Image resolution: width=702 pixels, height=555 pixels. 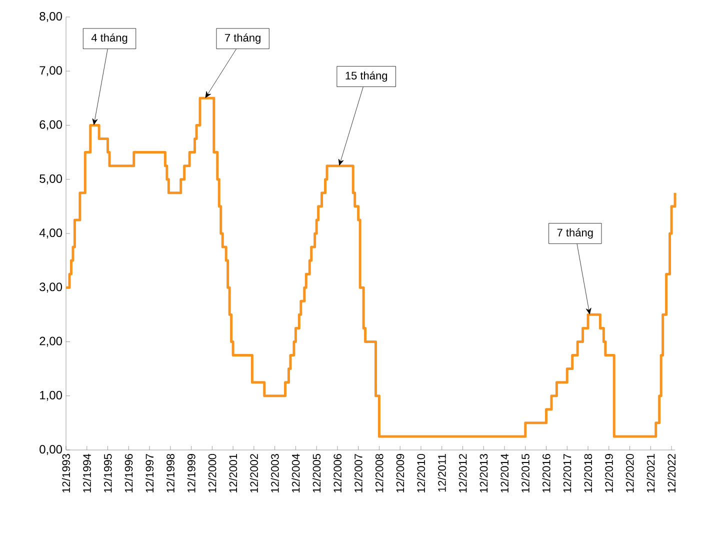 I want to click on x-tick-label: 12/2021, so click(x=650, y=473).